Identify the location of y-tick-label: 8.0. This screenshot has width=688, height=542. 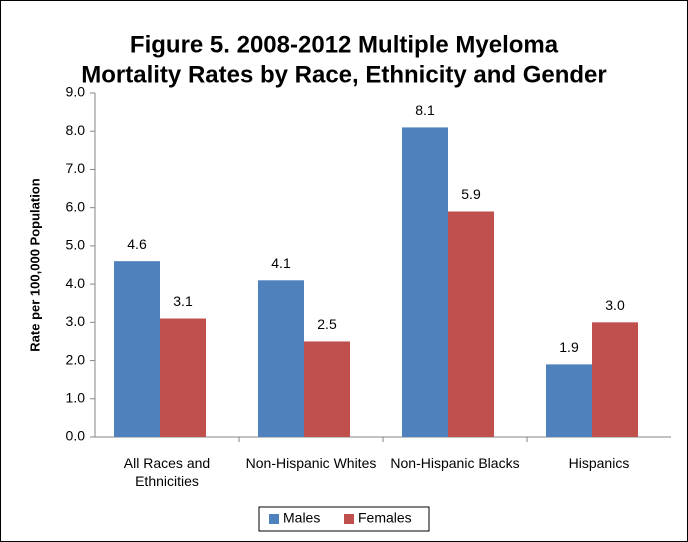
(76, 130).